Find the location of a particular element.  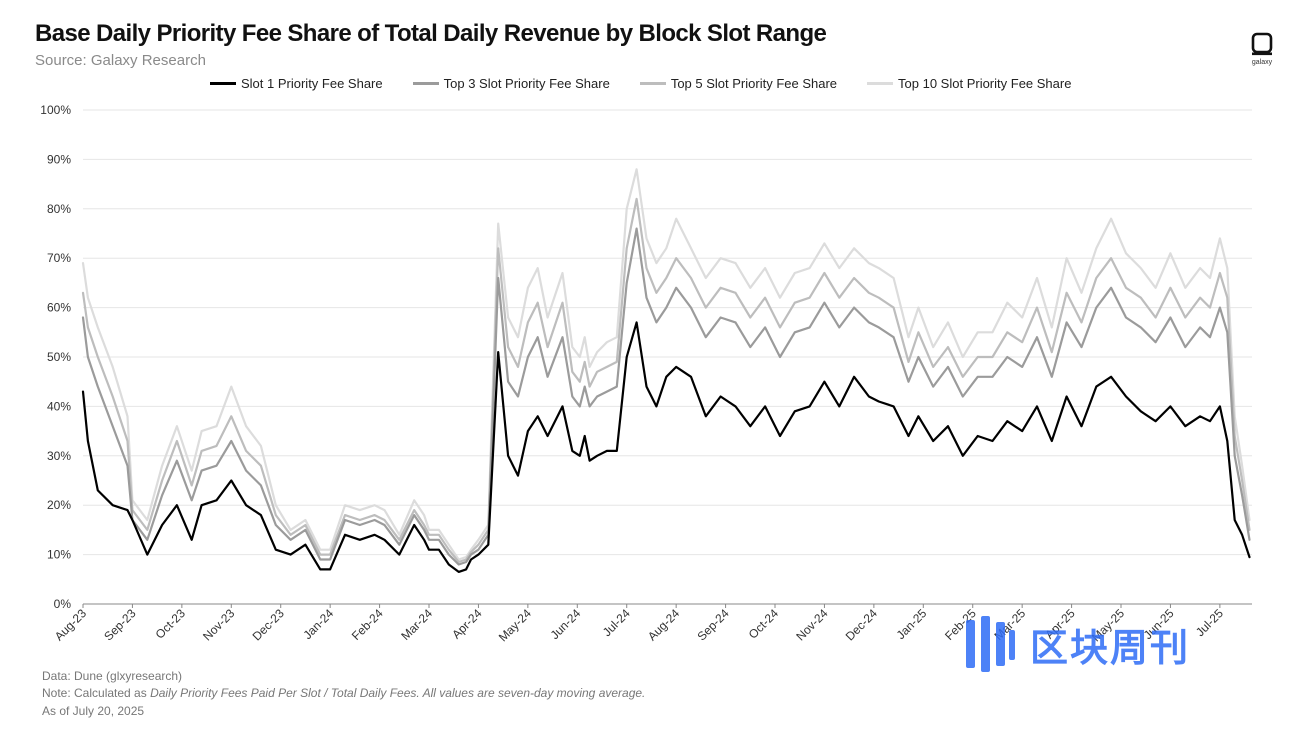

footnote-as-of: As of July 20, 2025 is located at coordinates (93, 711).